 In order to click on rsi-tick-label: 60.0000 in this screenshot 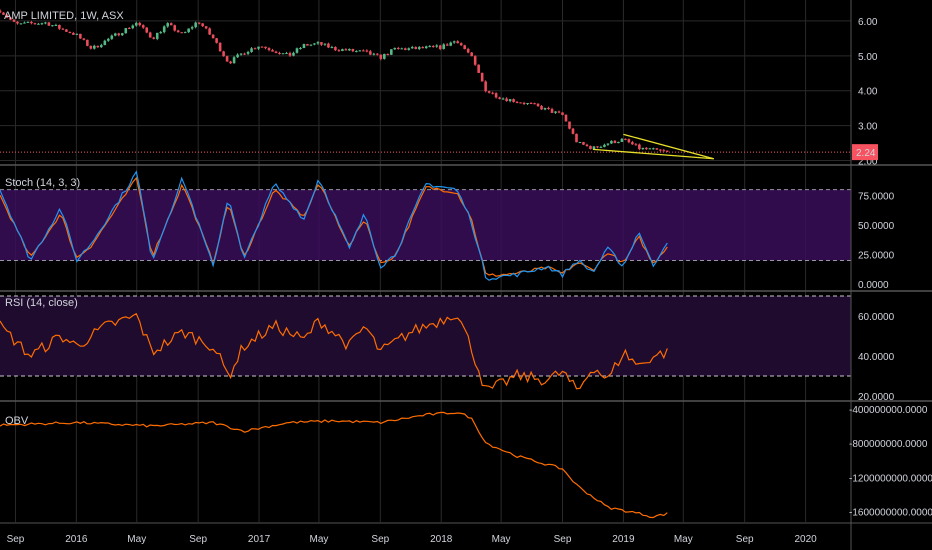, I will do `click(876, 317)`.